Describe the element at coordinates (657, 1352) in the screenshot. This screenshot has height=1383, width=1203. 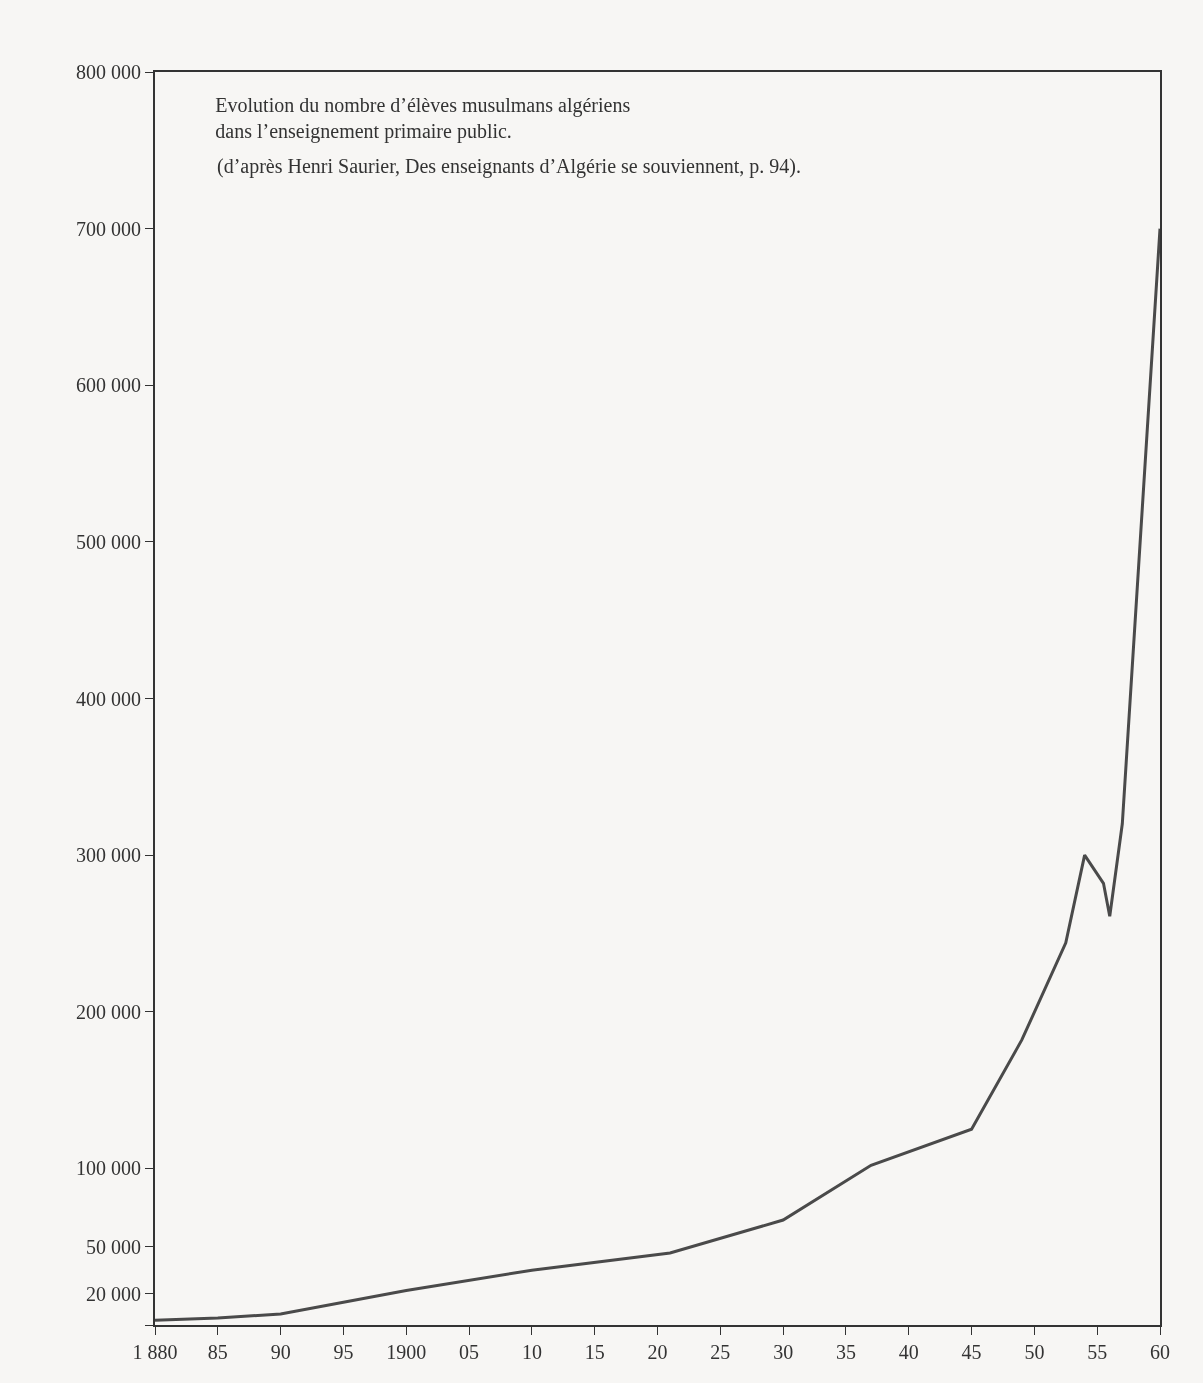
I see `x-tick-label: 20` at that location.